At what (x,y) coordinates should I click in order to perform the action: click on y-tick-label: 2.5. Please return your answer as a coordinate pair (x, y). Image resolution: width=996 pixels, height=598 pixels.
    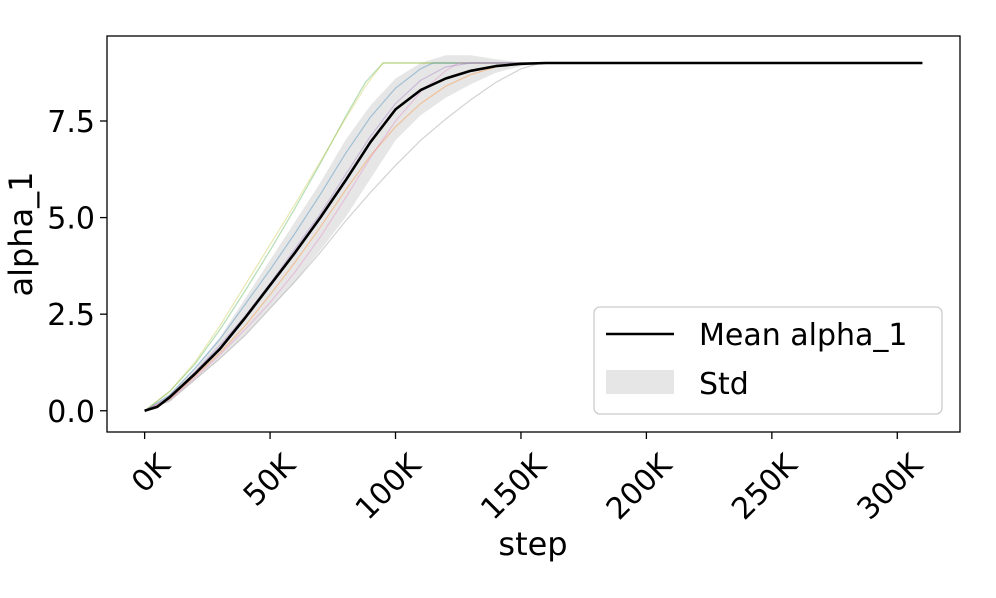
    Looking at the image, I should click on (71, 315).